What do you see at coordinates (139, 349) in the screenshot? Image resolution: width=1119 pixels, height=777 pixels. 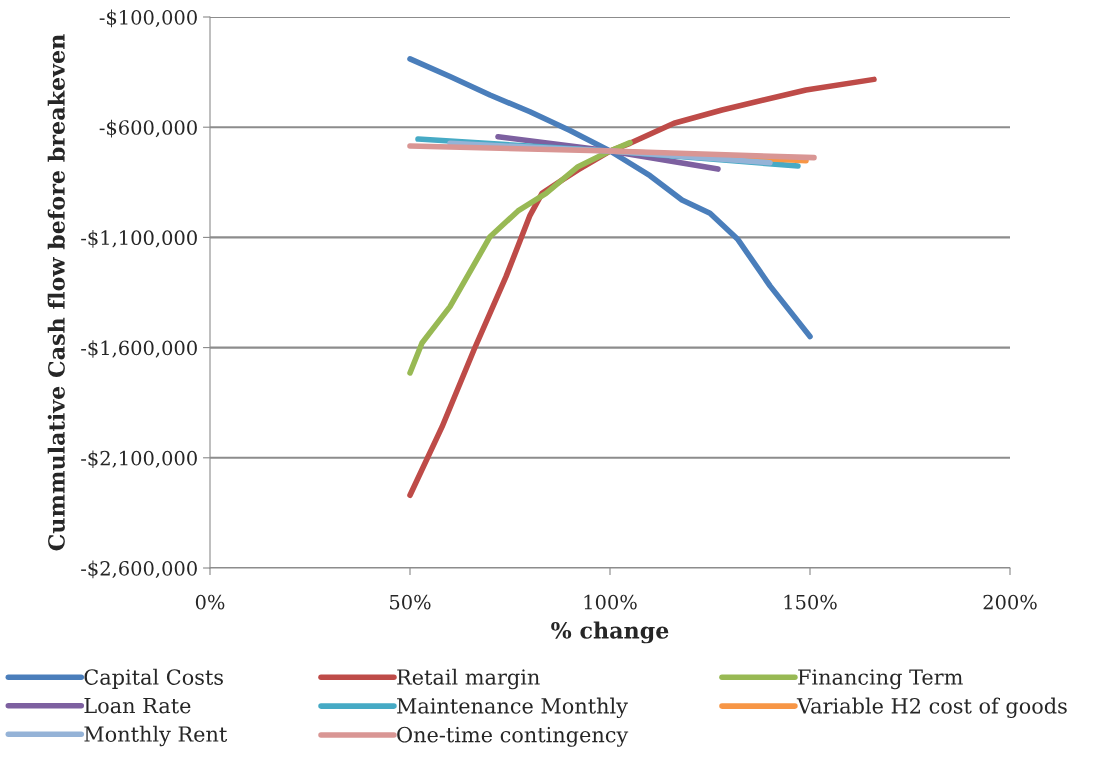 I see `y-tick-label: -$1,600,000` at bounding box center [139, 349].